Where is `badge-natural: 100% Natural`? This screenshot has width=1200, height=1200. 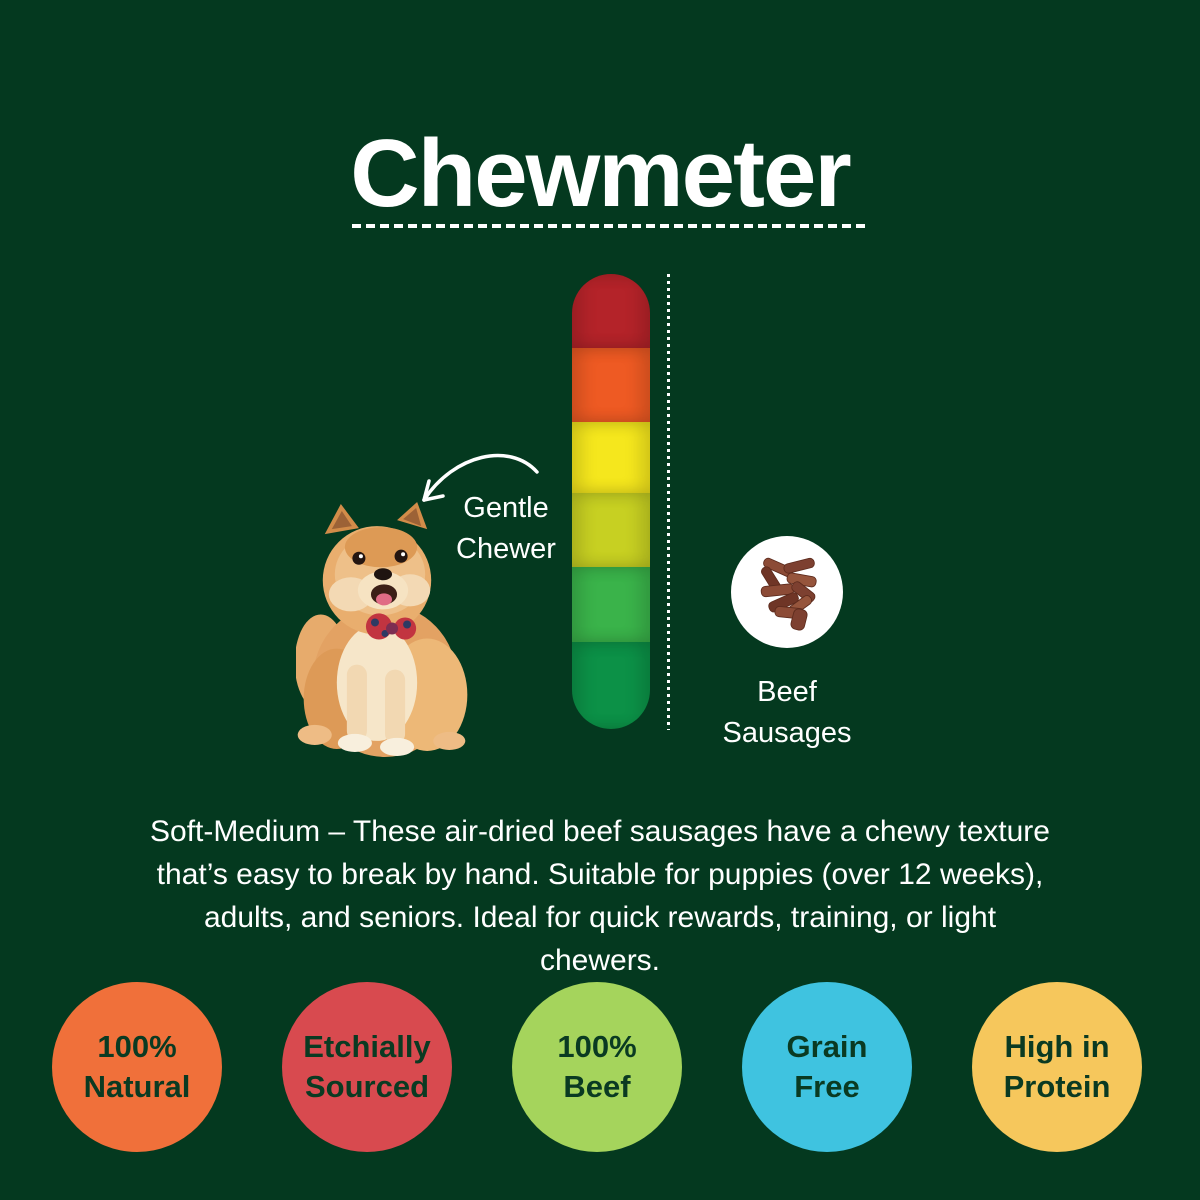
badge-natural: 100% Natural is located at coordinates (137, 1067).